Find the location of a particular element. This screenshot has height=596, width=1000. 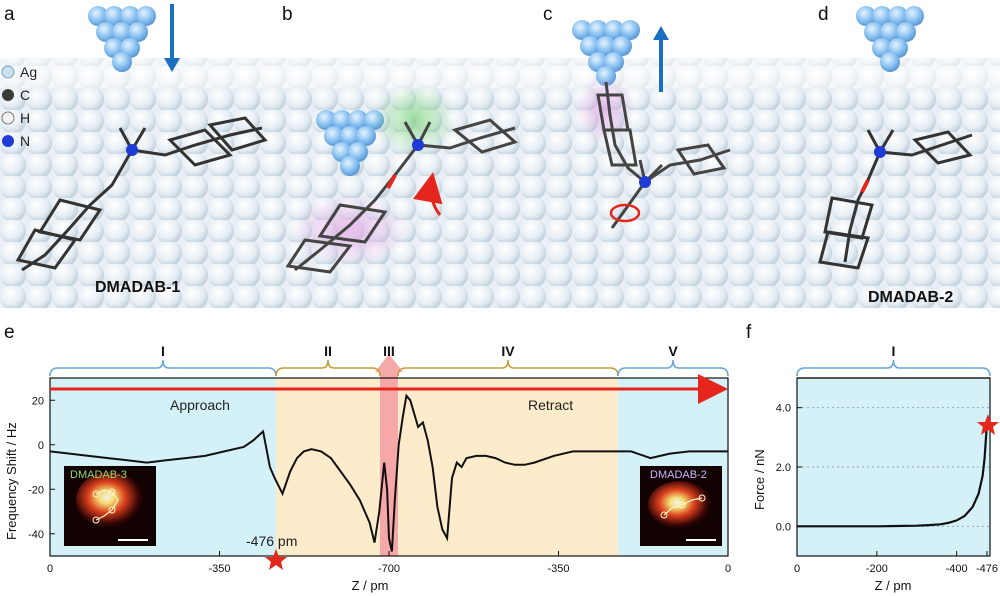

legend-c-label: C is located at coordinates (25, 95).